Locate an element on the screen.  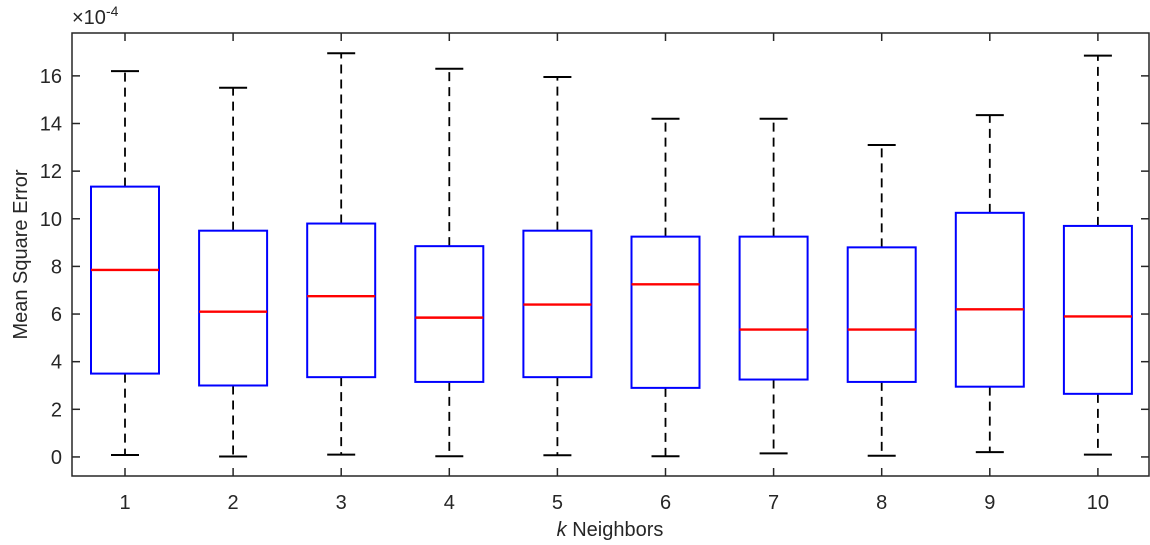
x-tick-label: 5 is located at coordinates (557, 503).